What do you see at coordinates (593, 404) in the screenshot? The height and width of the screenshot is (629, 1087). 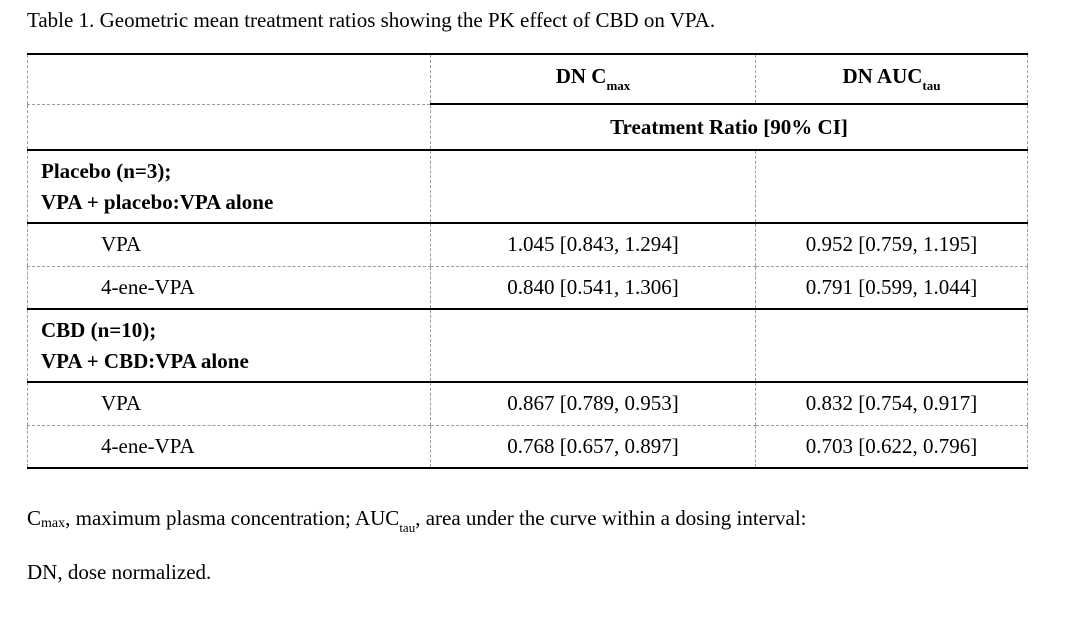 I see `cell-cmax-value: 0.867 [0.789, 0.953]` at bounding box center [593, 404].